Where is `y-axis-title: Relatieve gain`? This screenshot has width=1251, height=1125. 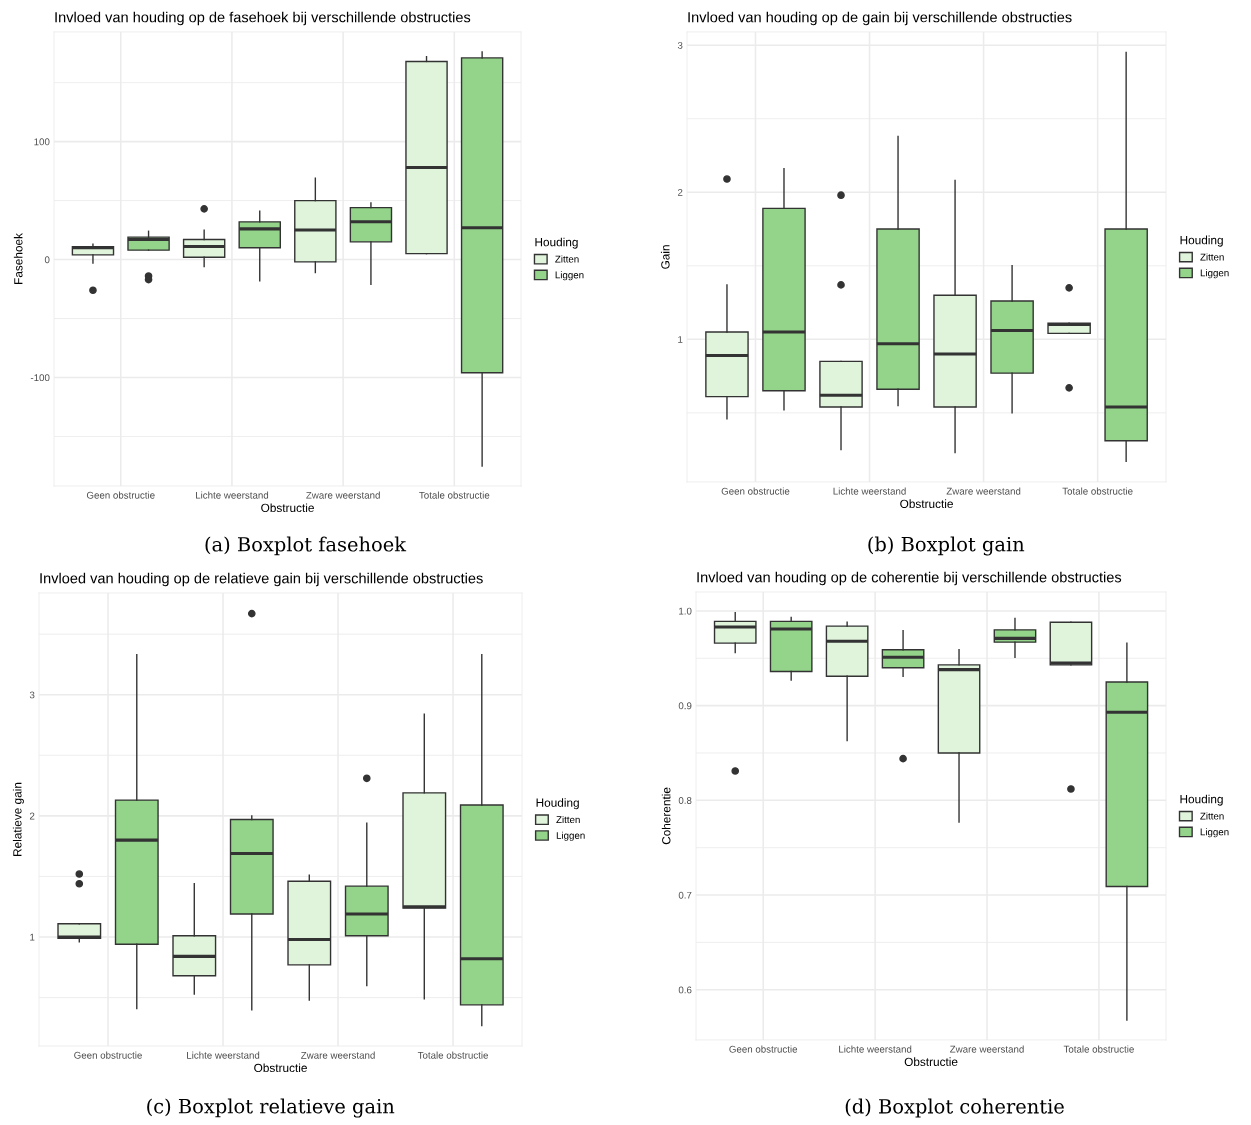 y-axis-title: Relatieve gain is located at coordinates (18, 819).